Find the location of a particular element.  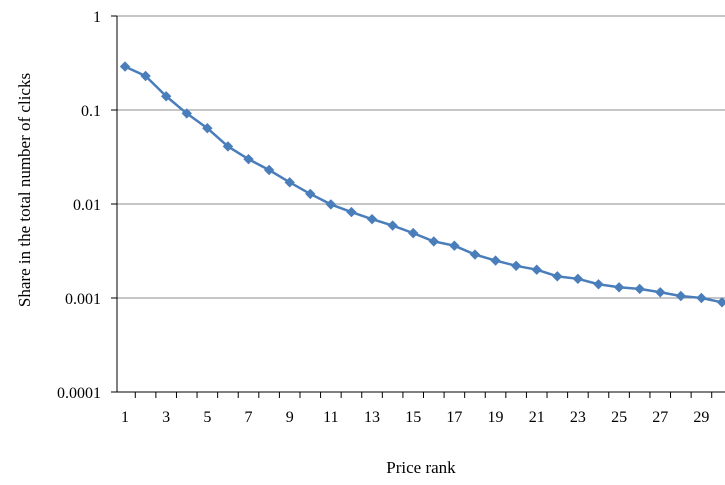

x-tick-label: 27 is located at coordinates (660, 417).